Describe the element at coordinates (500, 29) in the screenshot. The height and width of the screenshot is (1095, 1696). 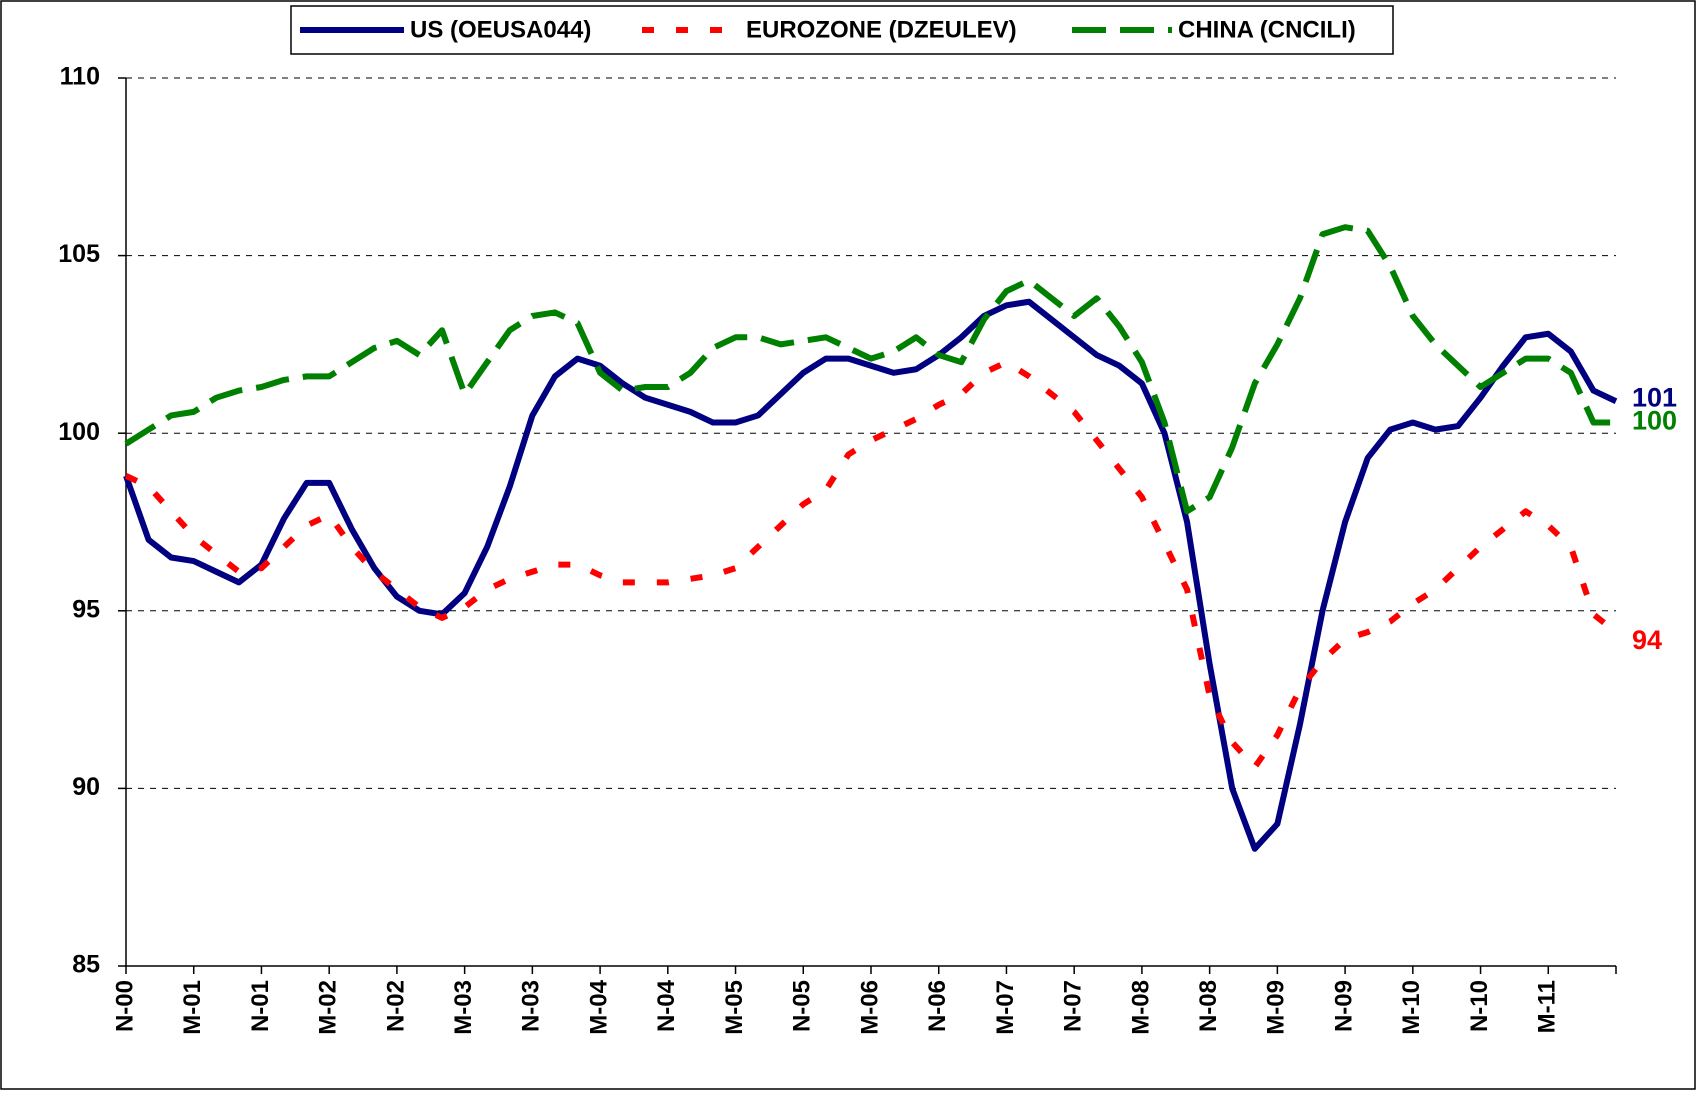
I see `legend-label: US (OEUSA044)` at that location.